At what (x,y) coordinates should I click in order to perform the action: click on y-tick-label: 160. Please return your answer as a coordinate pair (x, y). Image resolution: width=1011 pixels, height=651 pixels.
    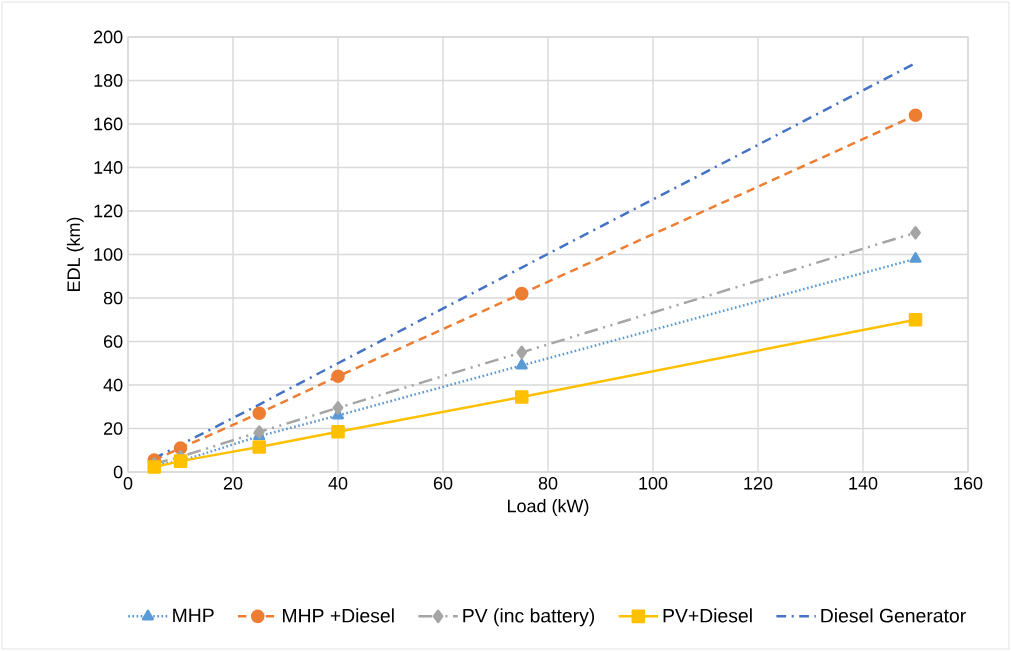
    Looking at the image, I should click on (108, 124).